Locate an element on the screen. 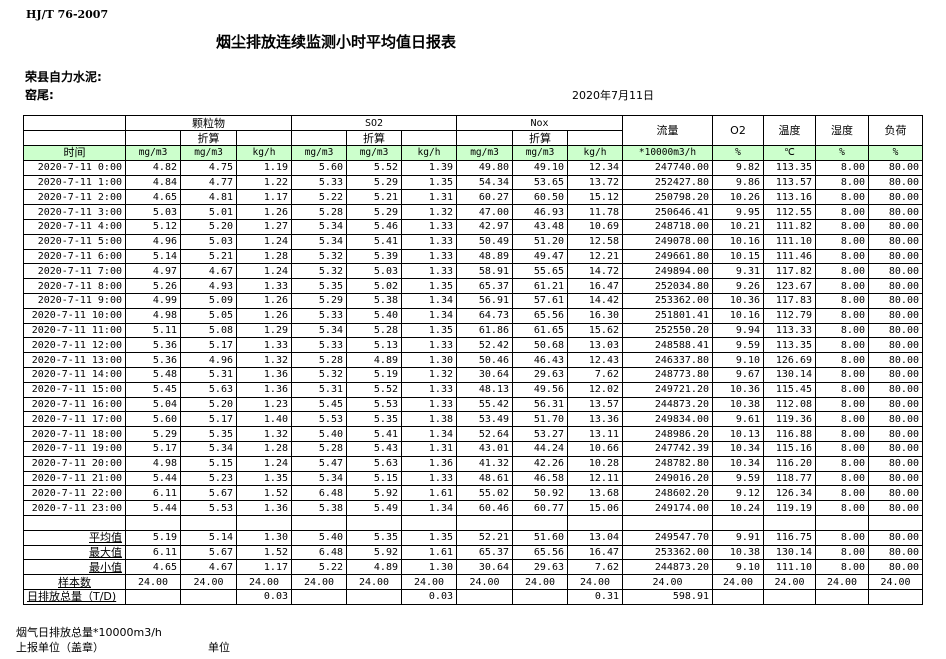 This screenshot has height=659, width=946. table-cell: 1.28 is located at coordinates (264, 448).